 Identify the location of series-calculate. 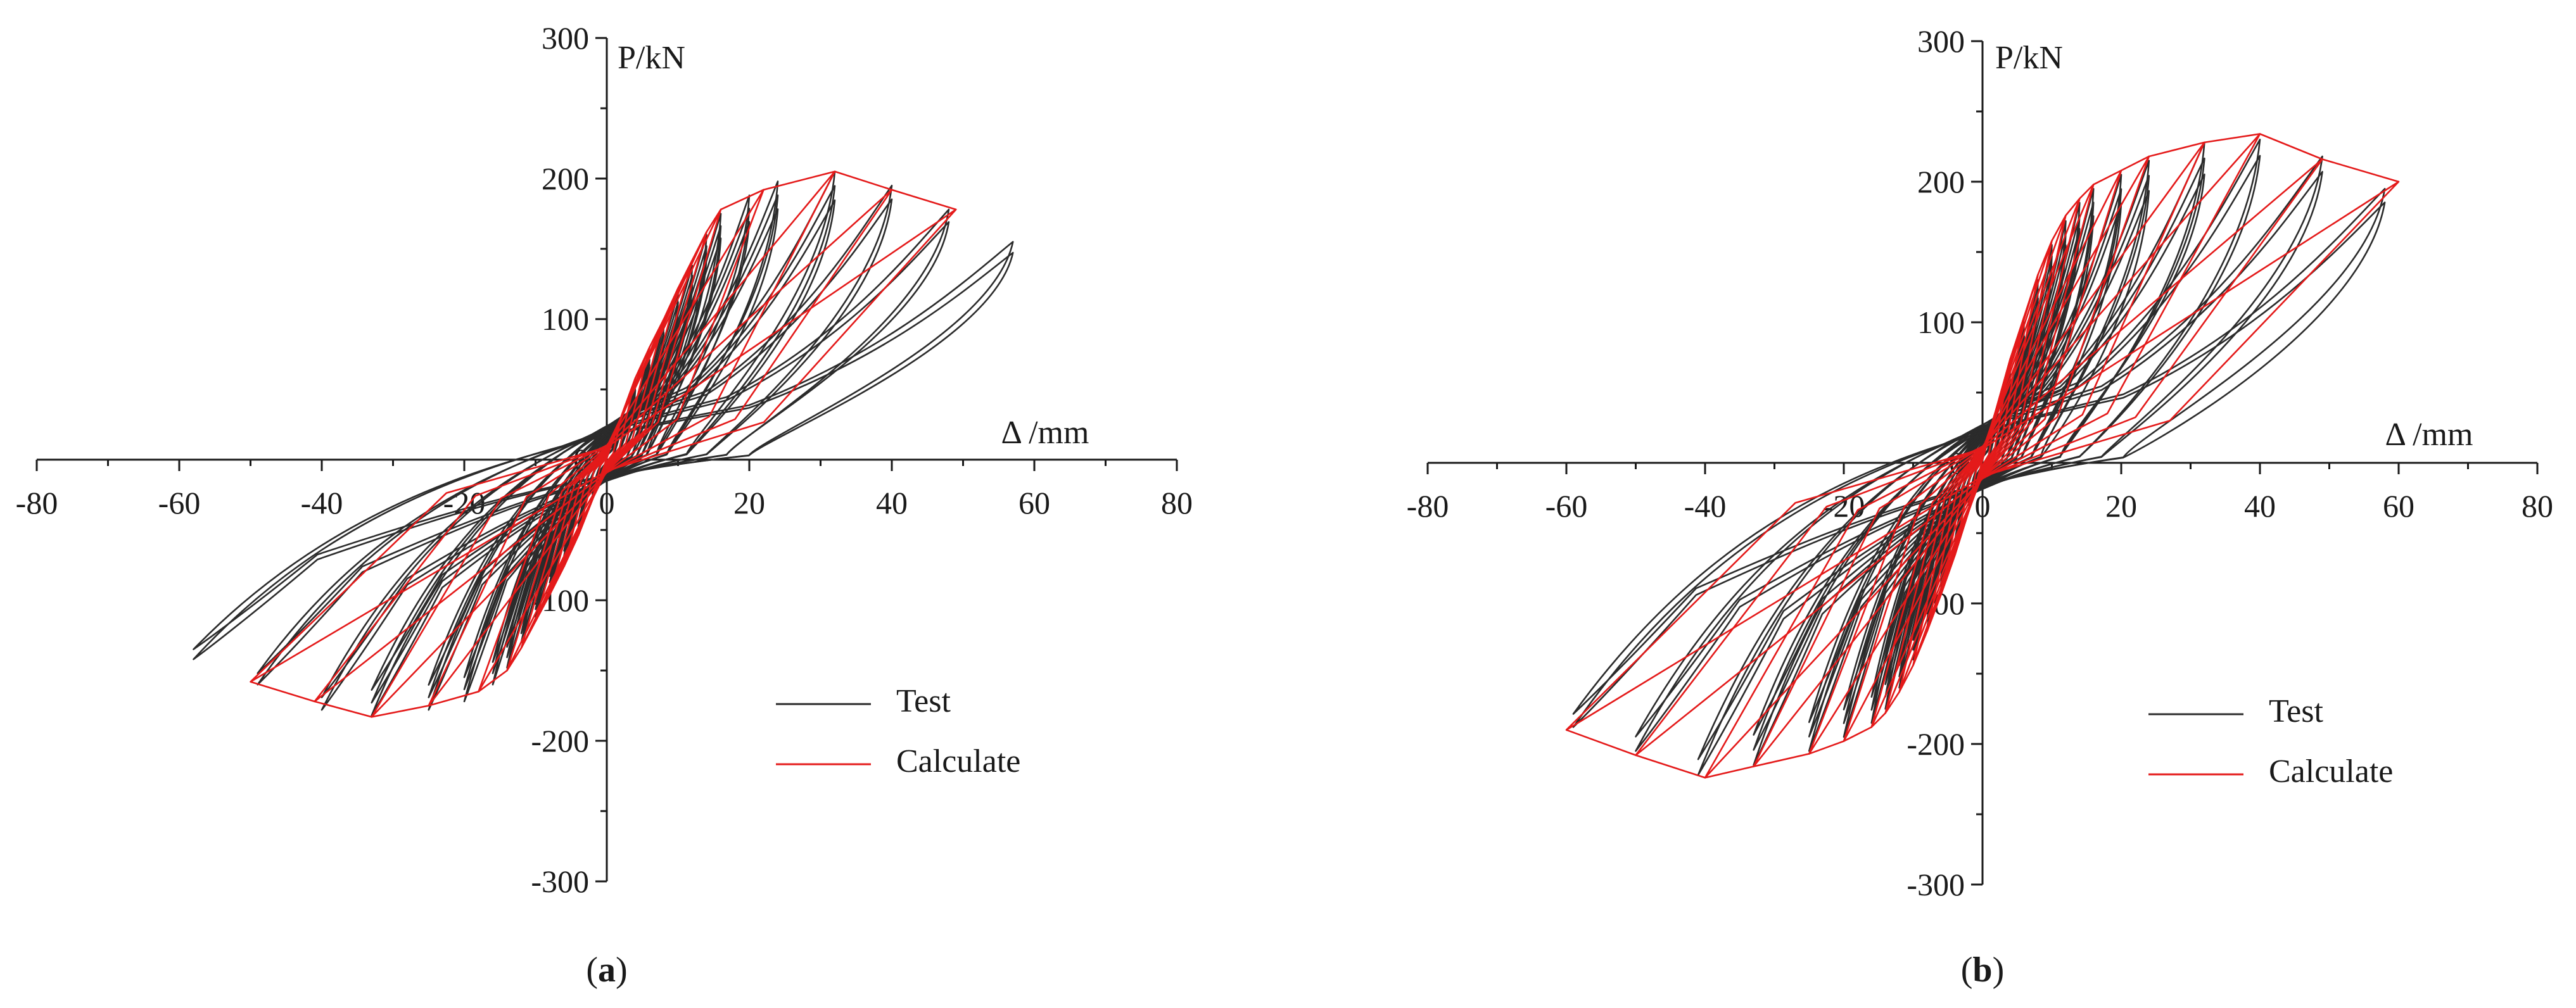
(603, 444).